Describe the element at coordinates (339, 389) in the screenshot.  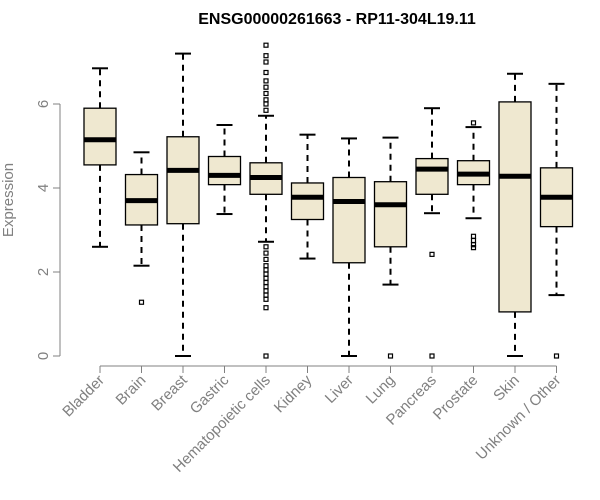
I see `x-tick-label: Liver` at that location.